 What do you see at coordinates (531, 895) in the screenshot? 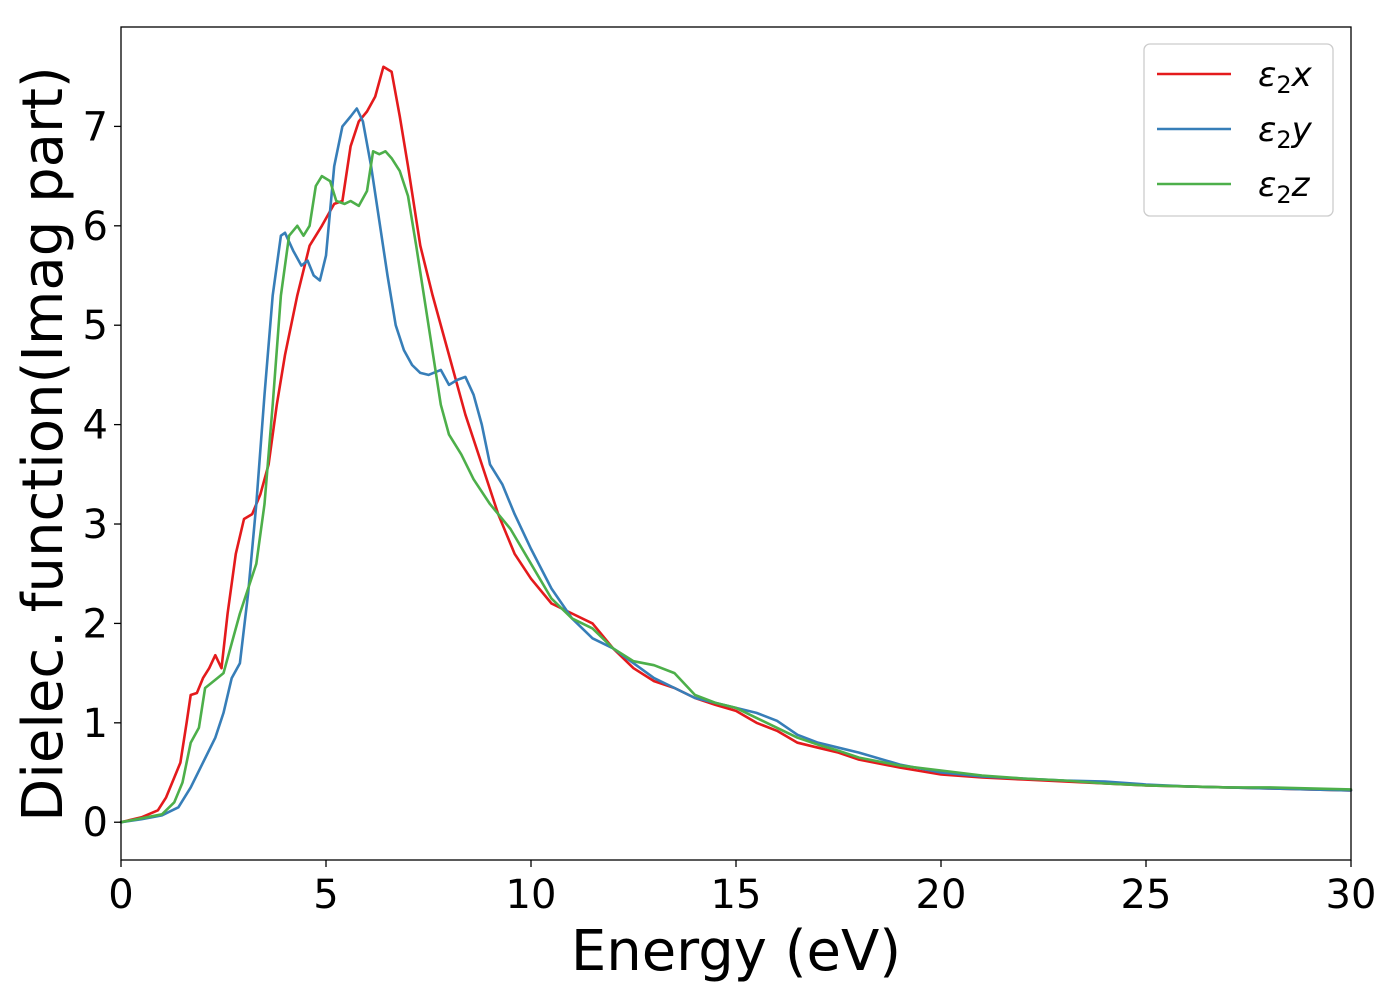
I see `x-tick-label: 10` at bounding box center [531, 895].